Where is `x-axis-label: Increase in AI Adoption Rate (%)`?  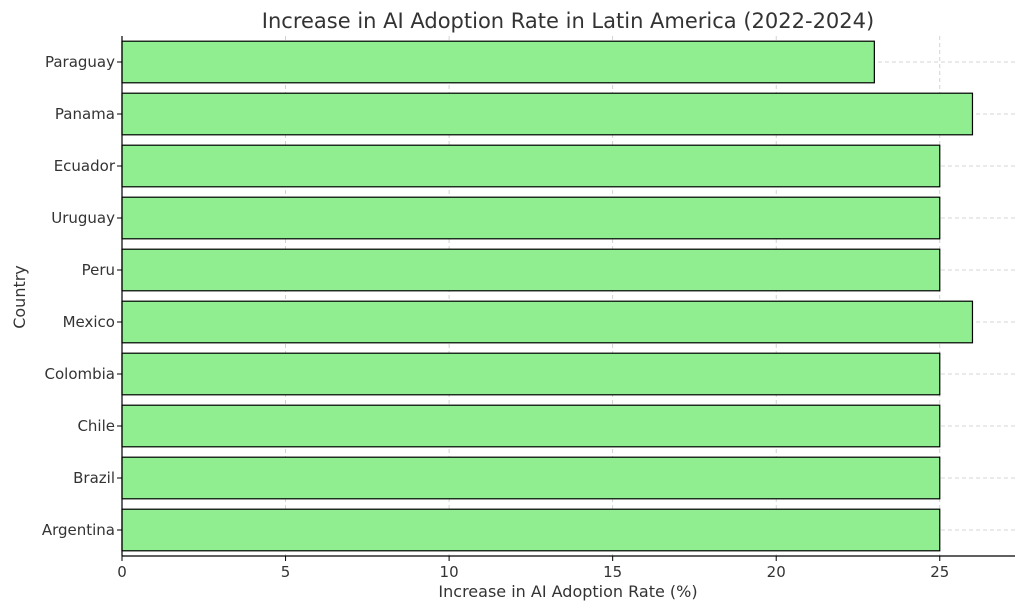
x-axis-label: Increase in AI Adoption Rate (%) is located at coordinates (567, 591).